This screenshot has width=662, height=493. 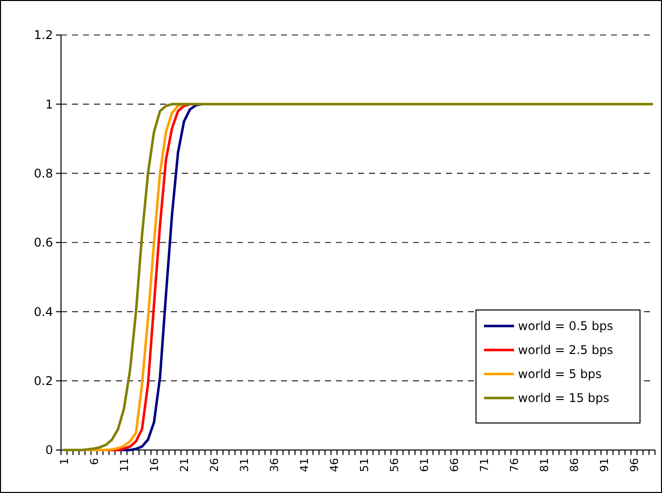 What do you see at coordinates (244, 465) in the screenshot?
I see `x-tick-label: 31` at bounding box center [244, 465].